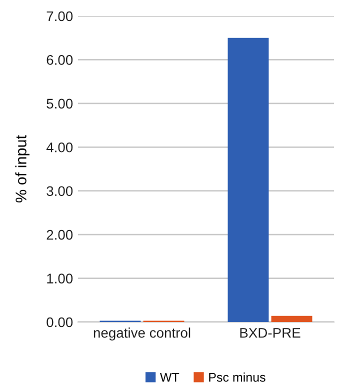 The height and width of the screenshot is (387, 344). What do you see at coordinates (170, 377) in the screenshot?
I see `legend-label: WT` at bounding box center [170, 377].